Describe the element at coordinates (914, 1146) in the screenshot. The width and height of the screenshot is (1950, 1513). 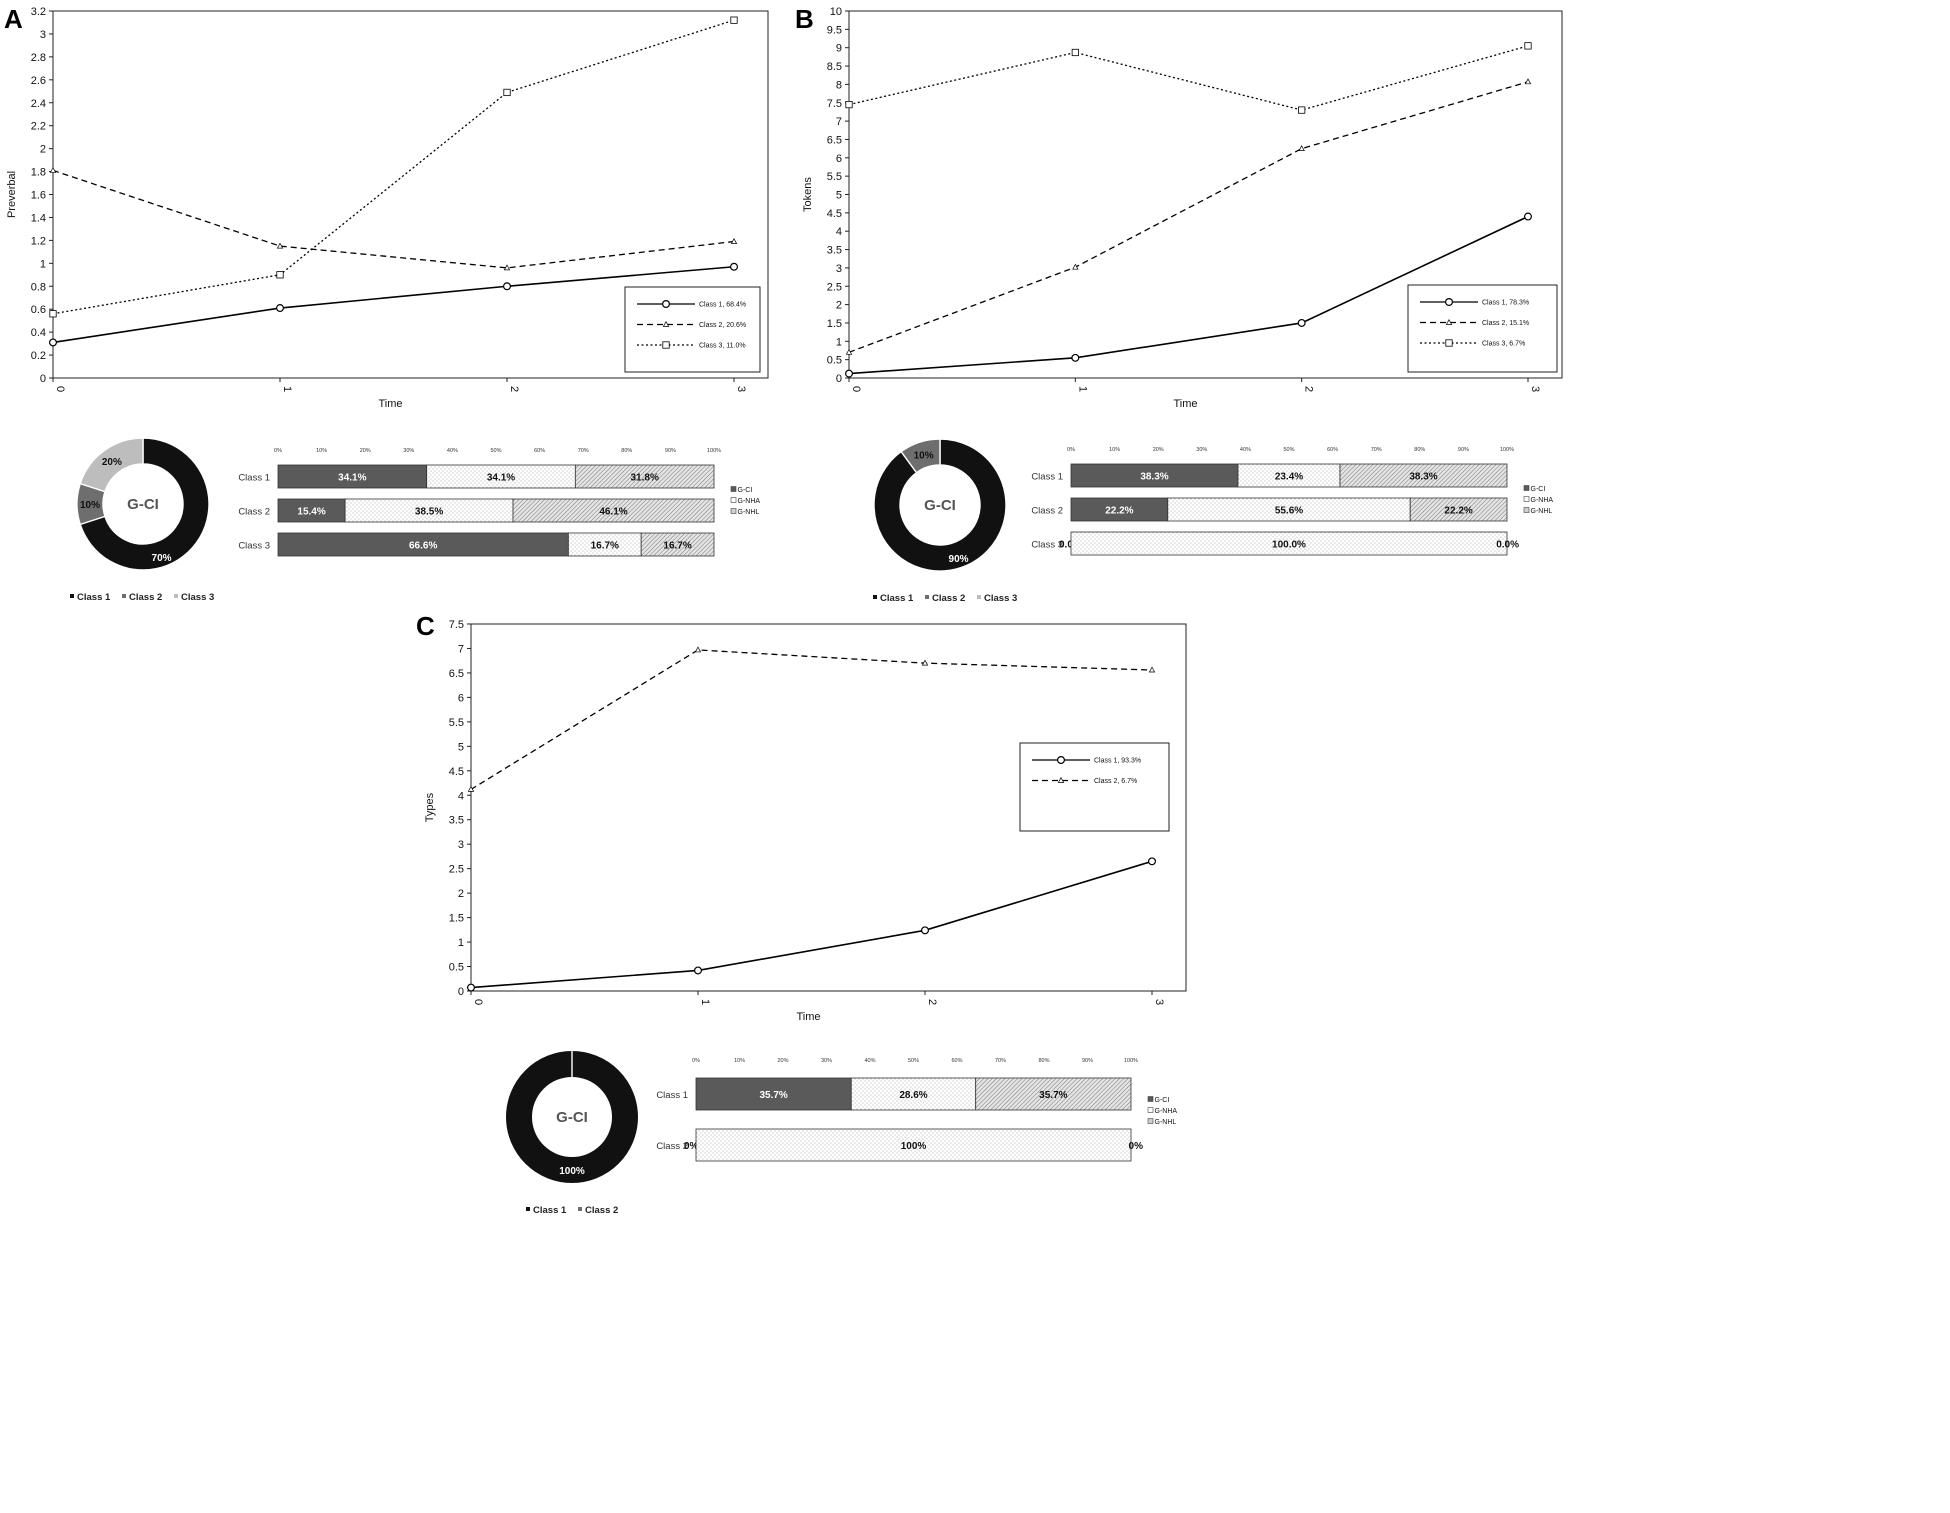
I see `bar-value-label: 100%` at that location.